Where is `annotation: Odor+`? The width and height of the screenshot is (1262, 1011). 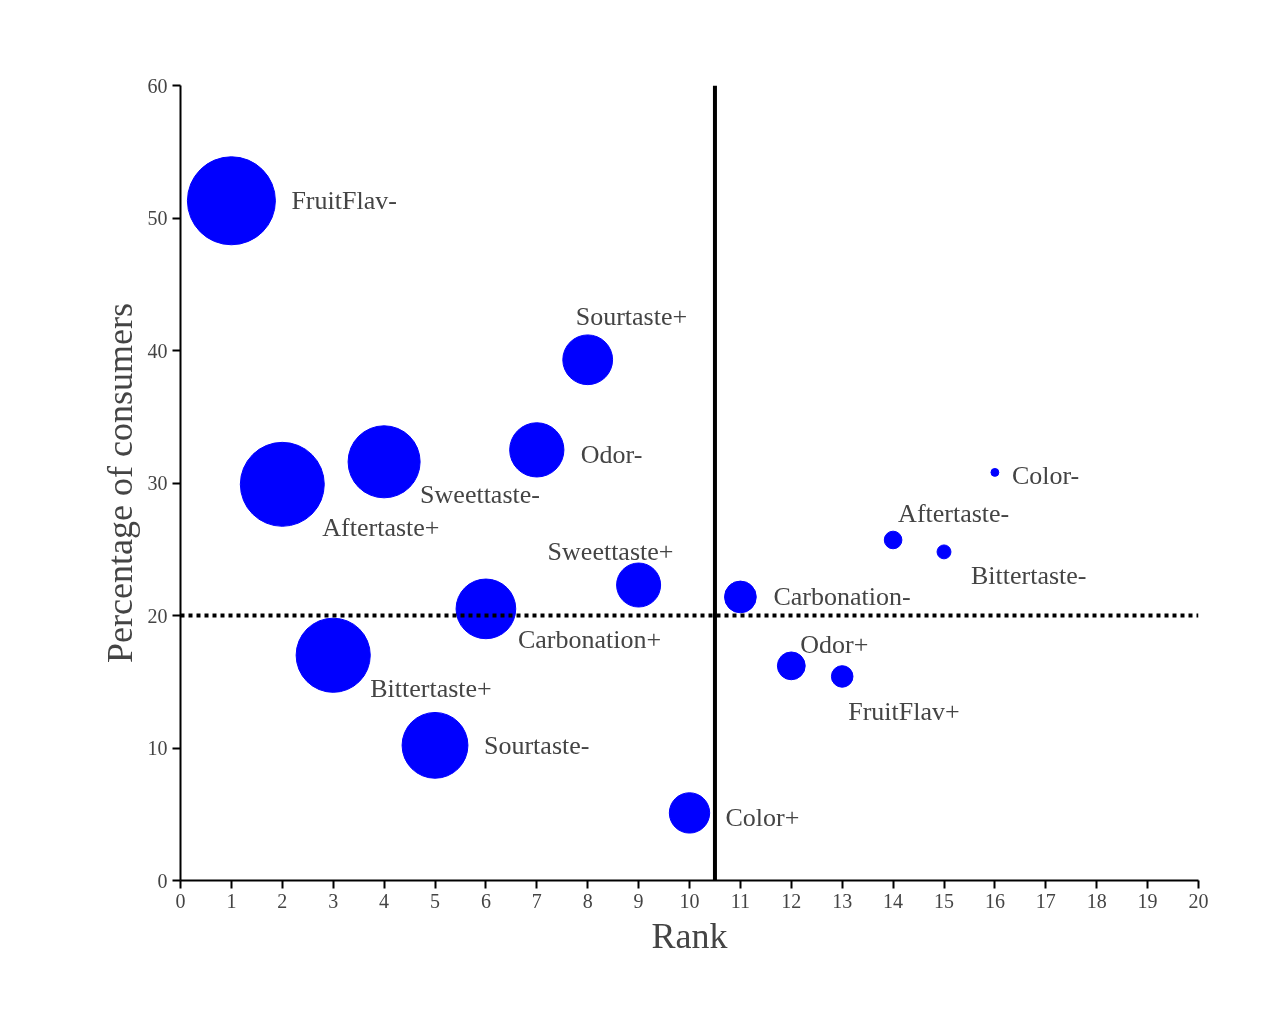
annotation: Odor+ is located at coordinates (834, 645).